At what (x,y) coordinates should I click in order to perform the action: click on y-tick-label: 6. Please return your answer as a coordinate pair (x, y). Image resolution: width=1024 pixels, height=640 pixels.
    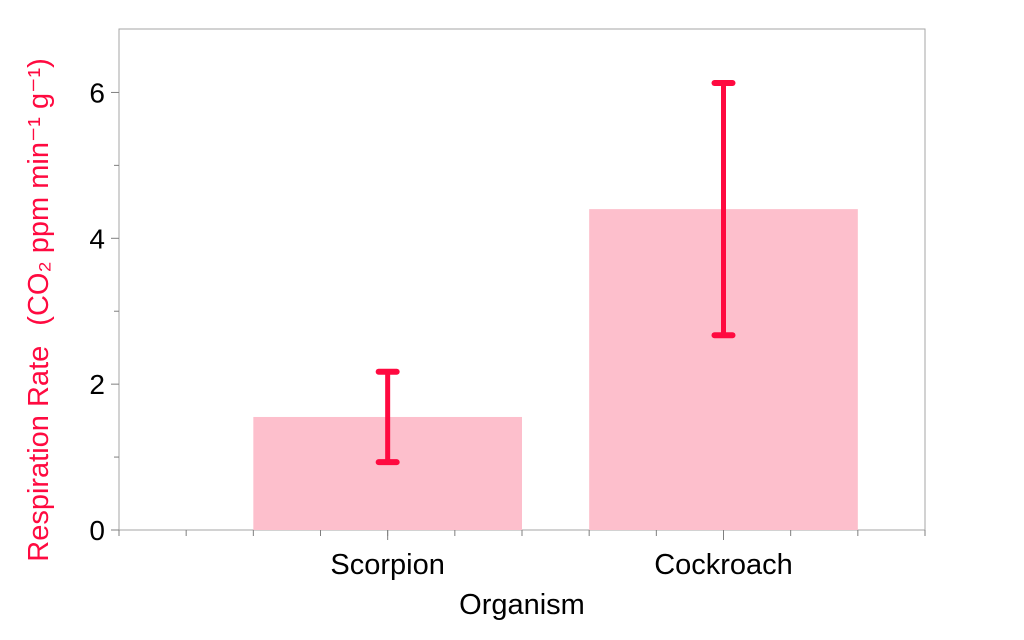
    Looking at the image, I should click on (97, 92).